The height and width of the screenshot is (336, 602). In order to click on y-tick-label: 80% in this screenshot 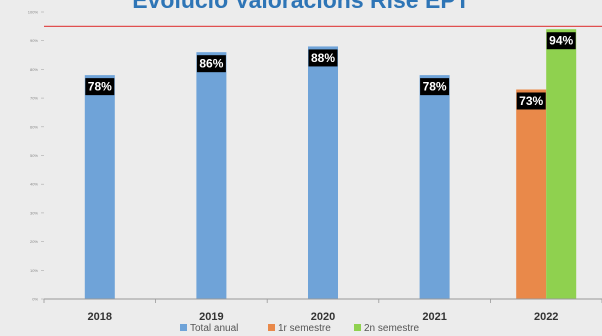, I will do `click(34, 69)`.